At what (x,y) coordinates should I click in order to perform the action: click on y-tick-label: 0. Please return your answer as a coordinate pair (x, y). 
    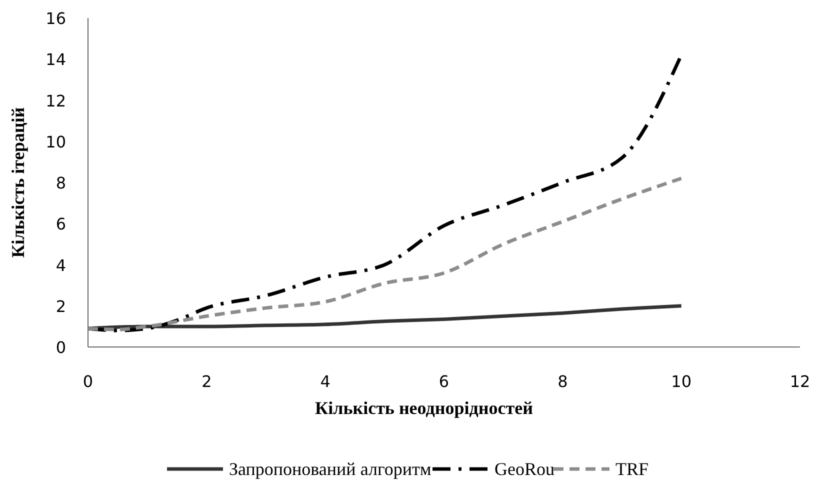
    Looking at the image, I should click on (61, 347).